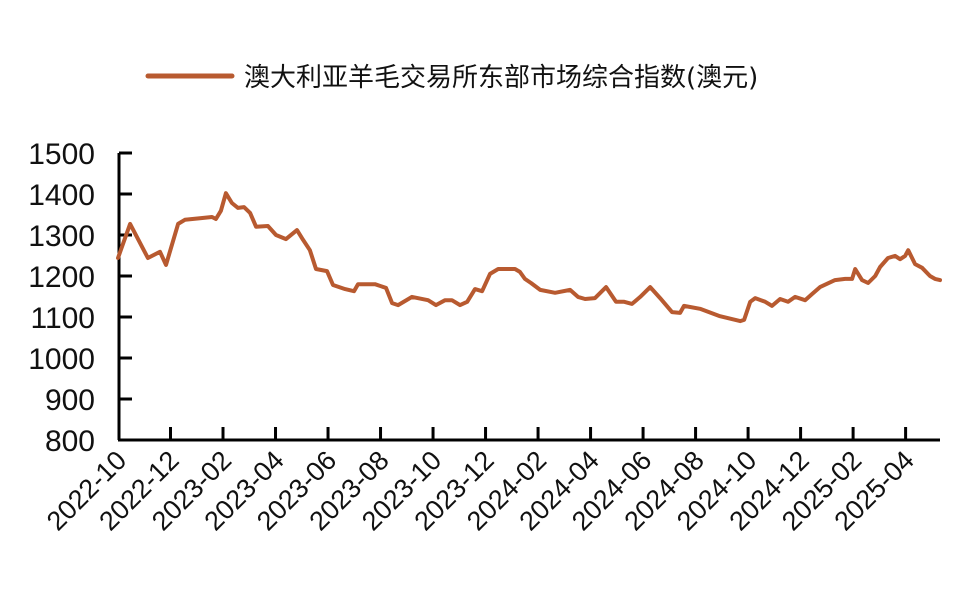 This screenshot has height=603, width=980. What do you see at coordinates (61, 195) in the screenshot?
I see `y-tick-label: 1400` at bounding box center [61, 195].